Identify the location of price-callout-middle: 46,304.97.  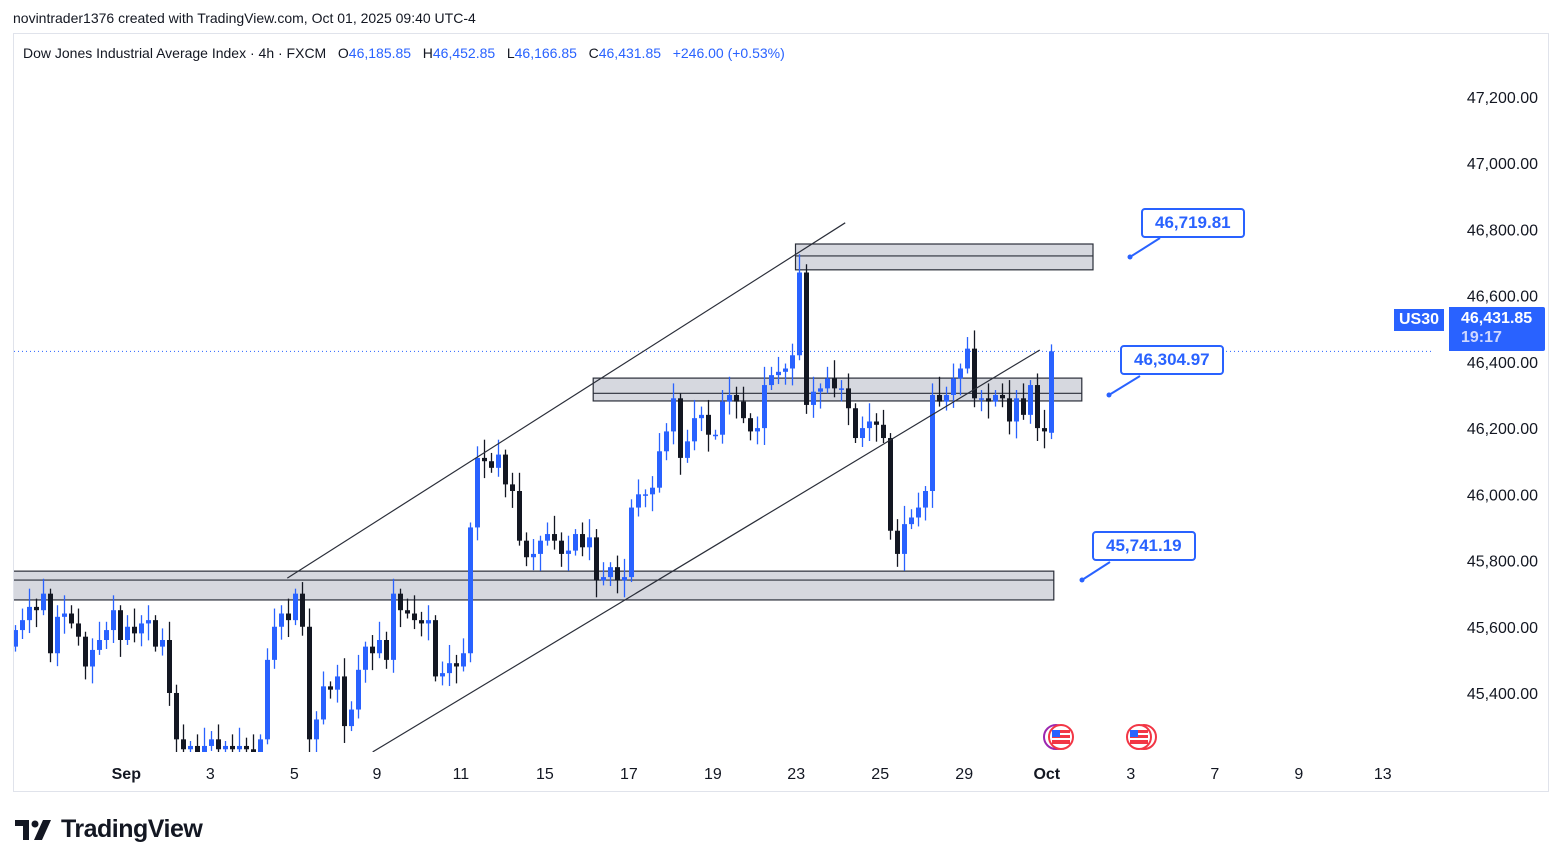
(1172, 360).